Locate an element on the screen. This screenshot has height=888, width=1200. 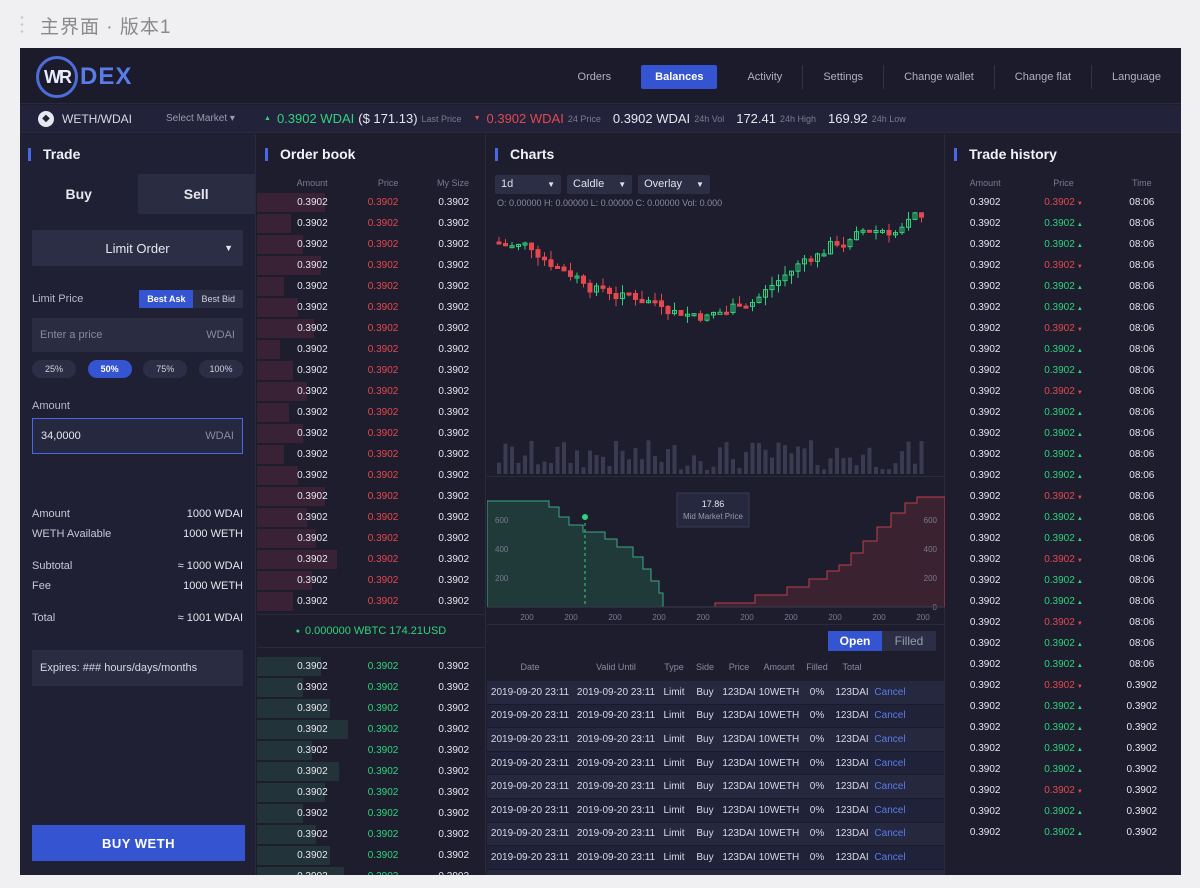
nav-balances: Balances is located at coordinates (679, 77).